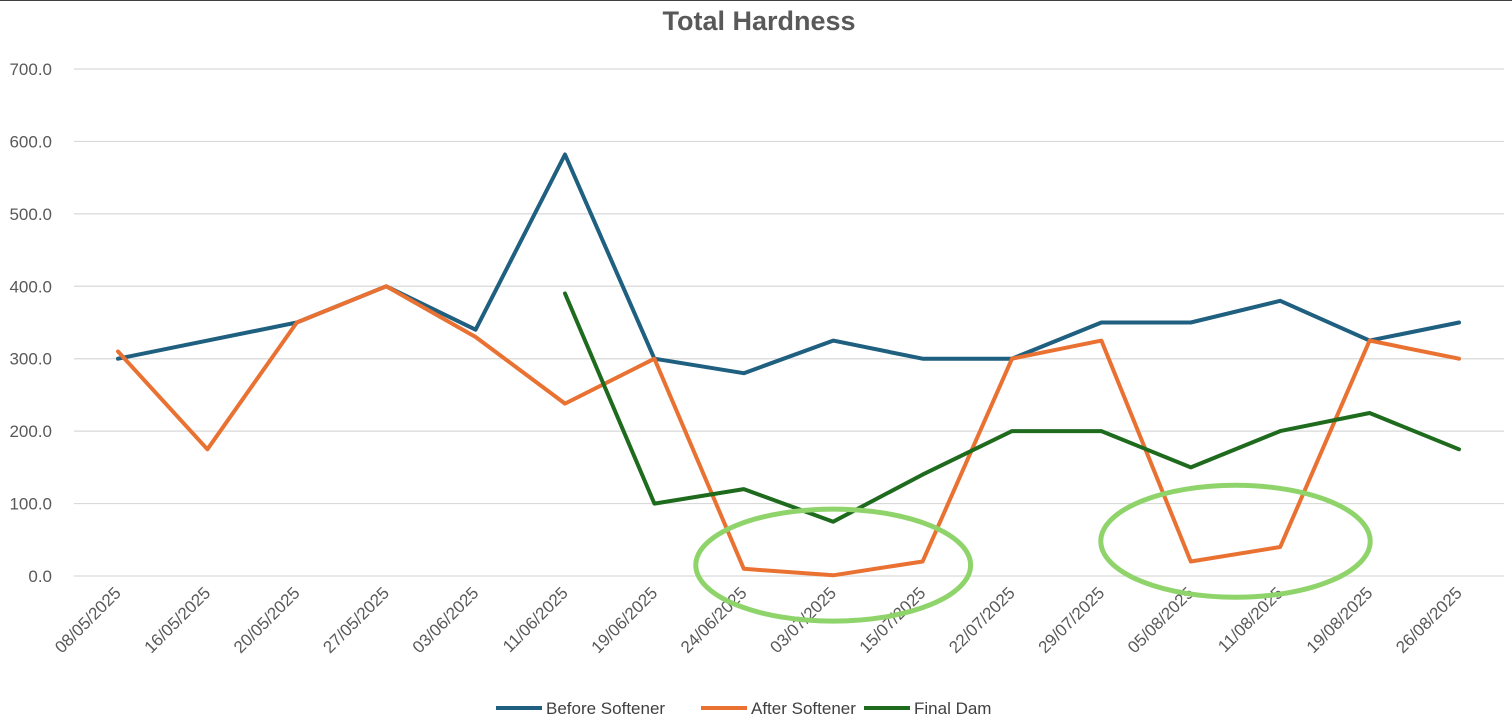 The image size is (1512, 726). Describe the element at coordinates (40, 576) in the screenshot. I see `y-tick-label: 0.0` at that location.